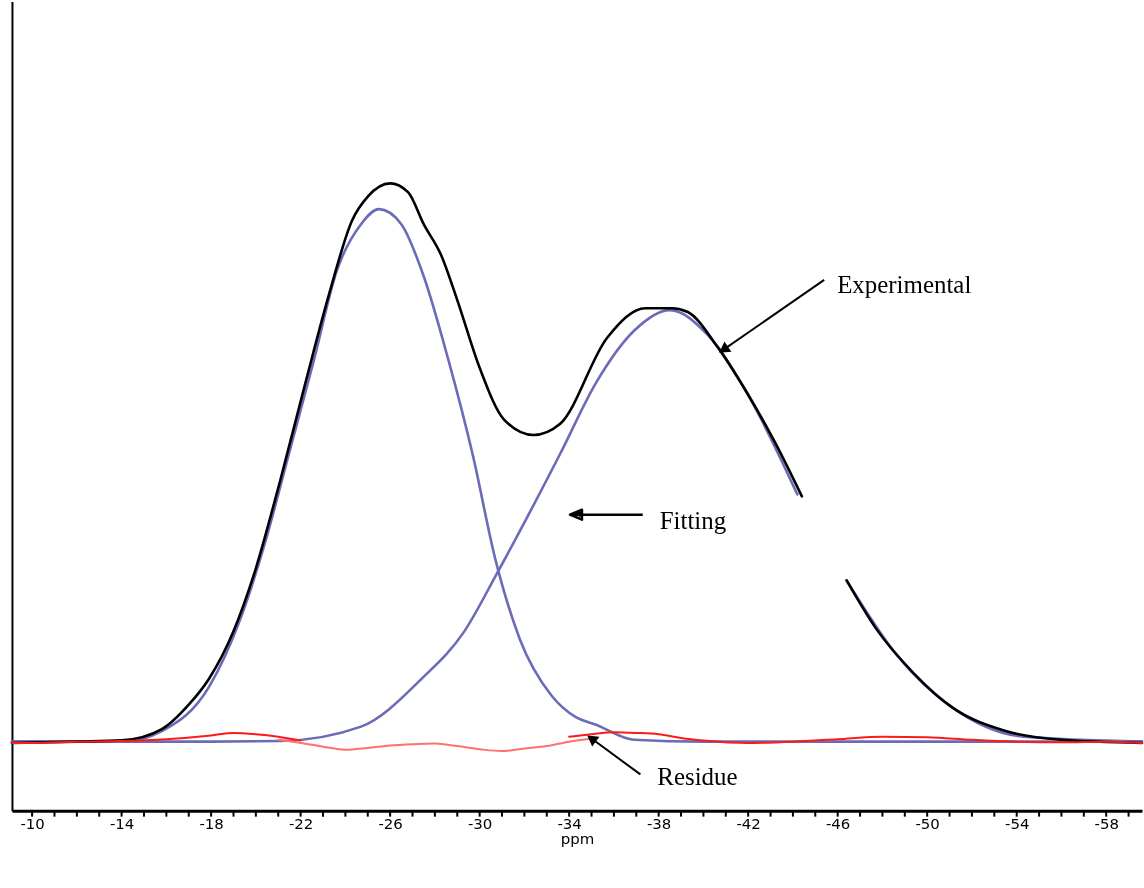 This screenshot has height=888, width=1144. Describe the element at coordinates (904, 284) in the screenshot. I see `annotation: Experimental` at that location.